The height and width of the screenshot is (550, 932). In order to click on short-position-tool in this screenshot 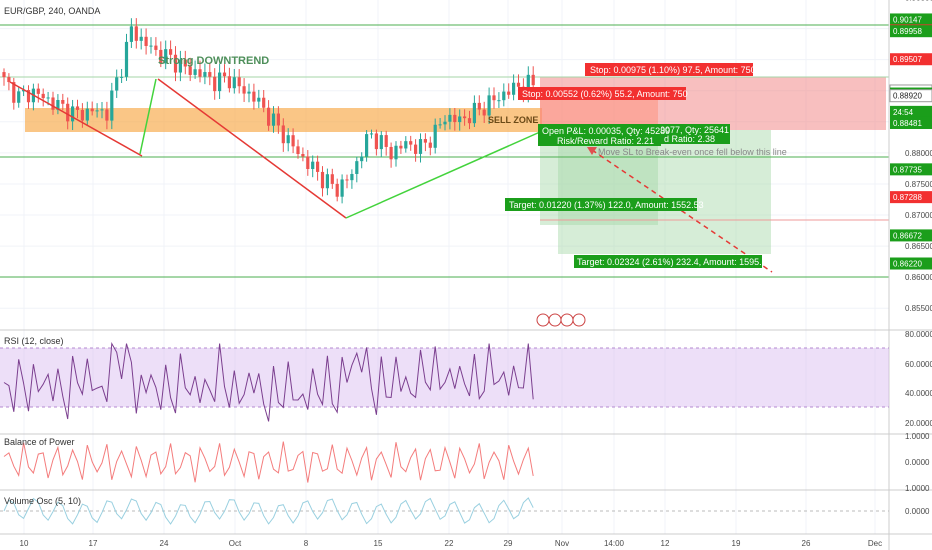, I will do `click(713, 165)`.